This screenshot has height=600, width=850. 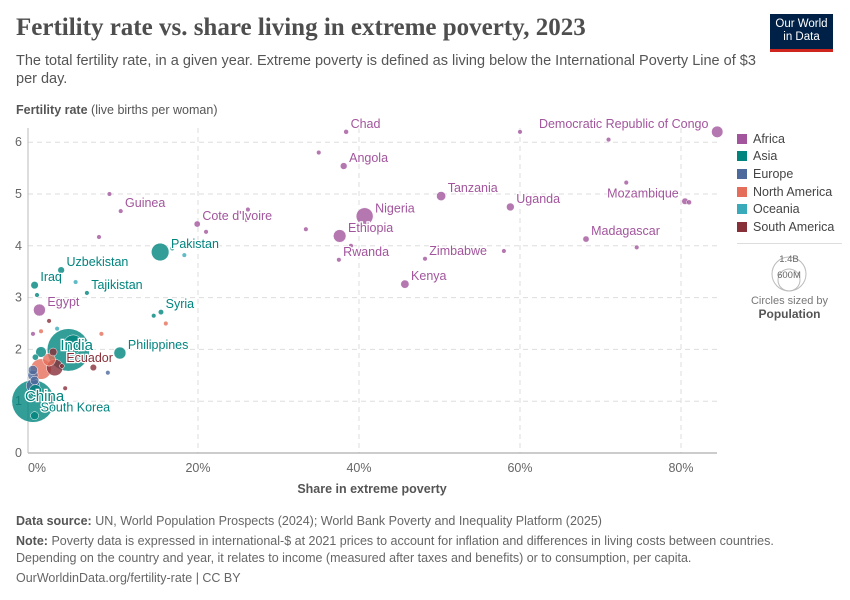 What do you see at coordinates (793, 191) in the screenshot?
I see `legend-label: North America` at bounding box center [793, 191].